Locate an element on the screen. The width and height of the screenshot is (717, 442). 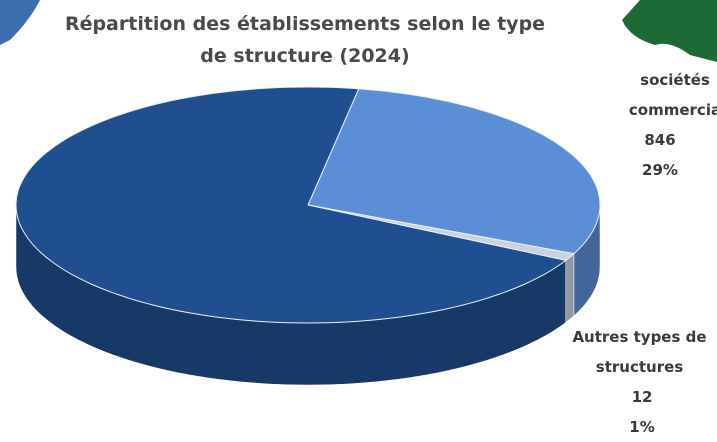
slice-label: sociétés commercia 846 29% is located at coordinates (653, 125).